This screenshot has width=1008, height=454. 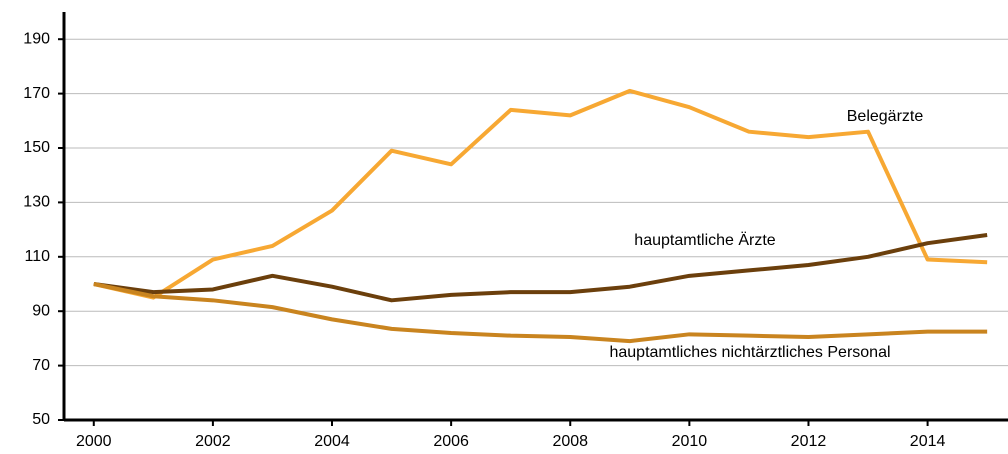 What do you see at coordinates (36, 147) in the screenshot?
I see `y-tick-label: 150` at bounding box center [36, 147].